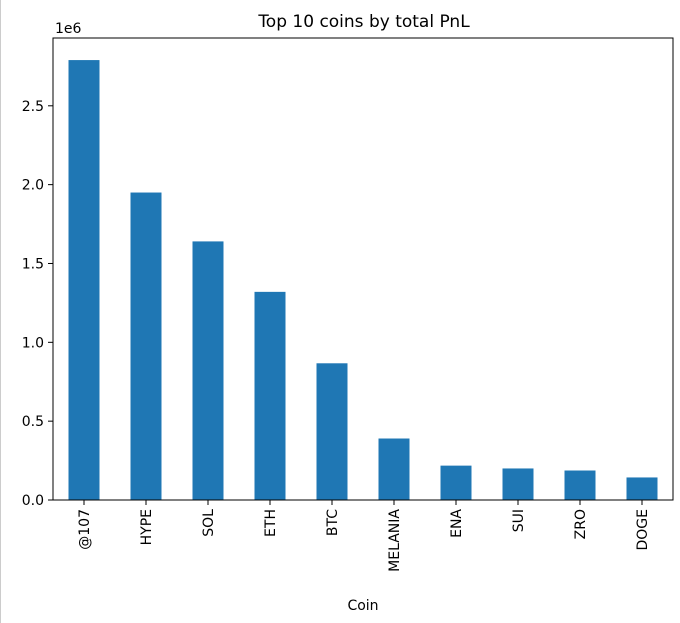  Describe the element at coordinates (580, 485) in the screenshot. I see `bar-ZRO` at that location.